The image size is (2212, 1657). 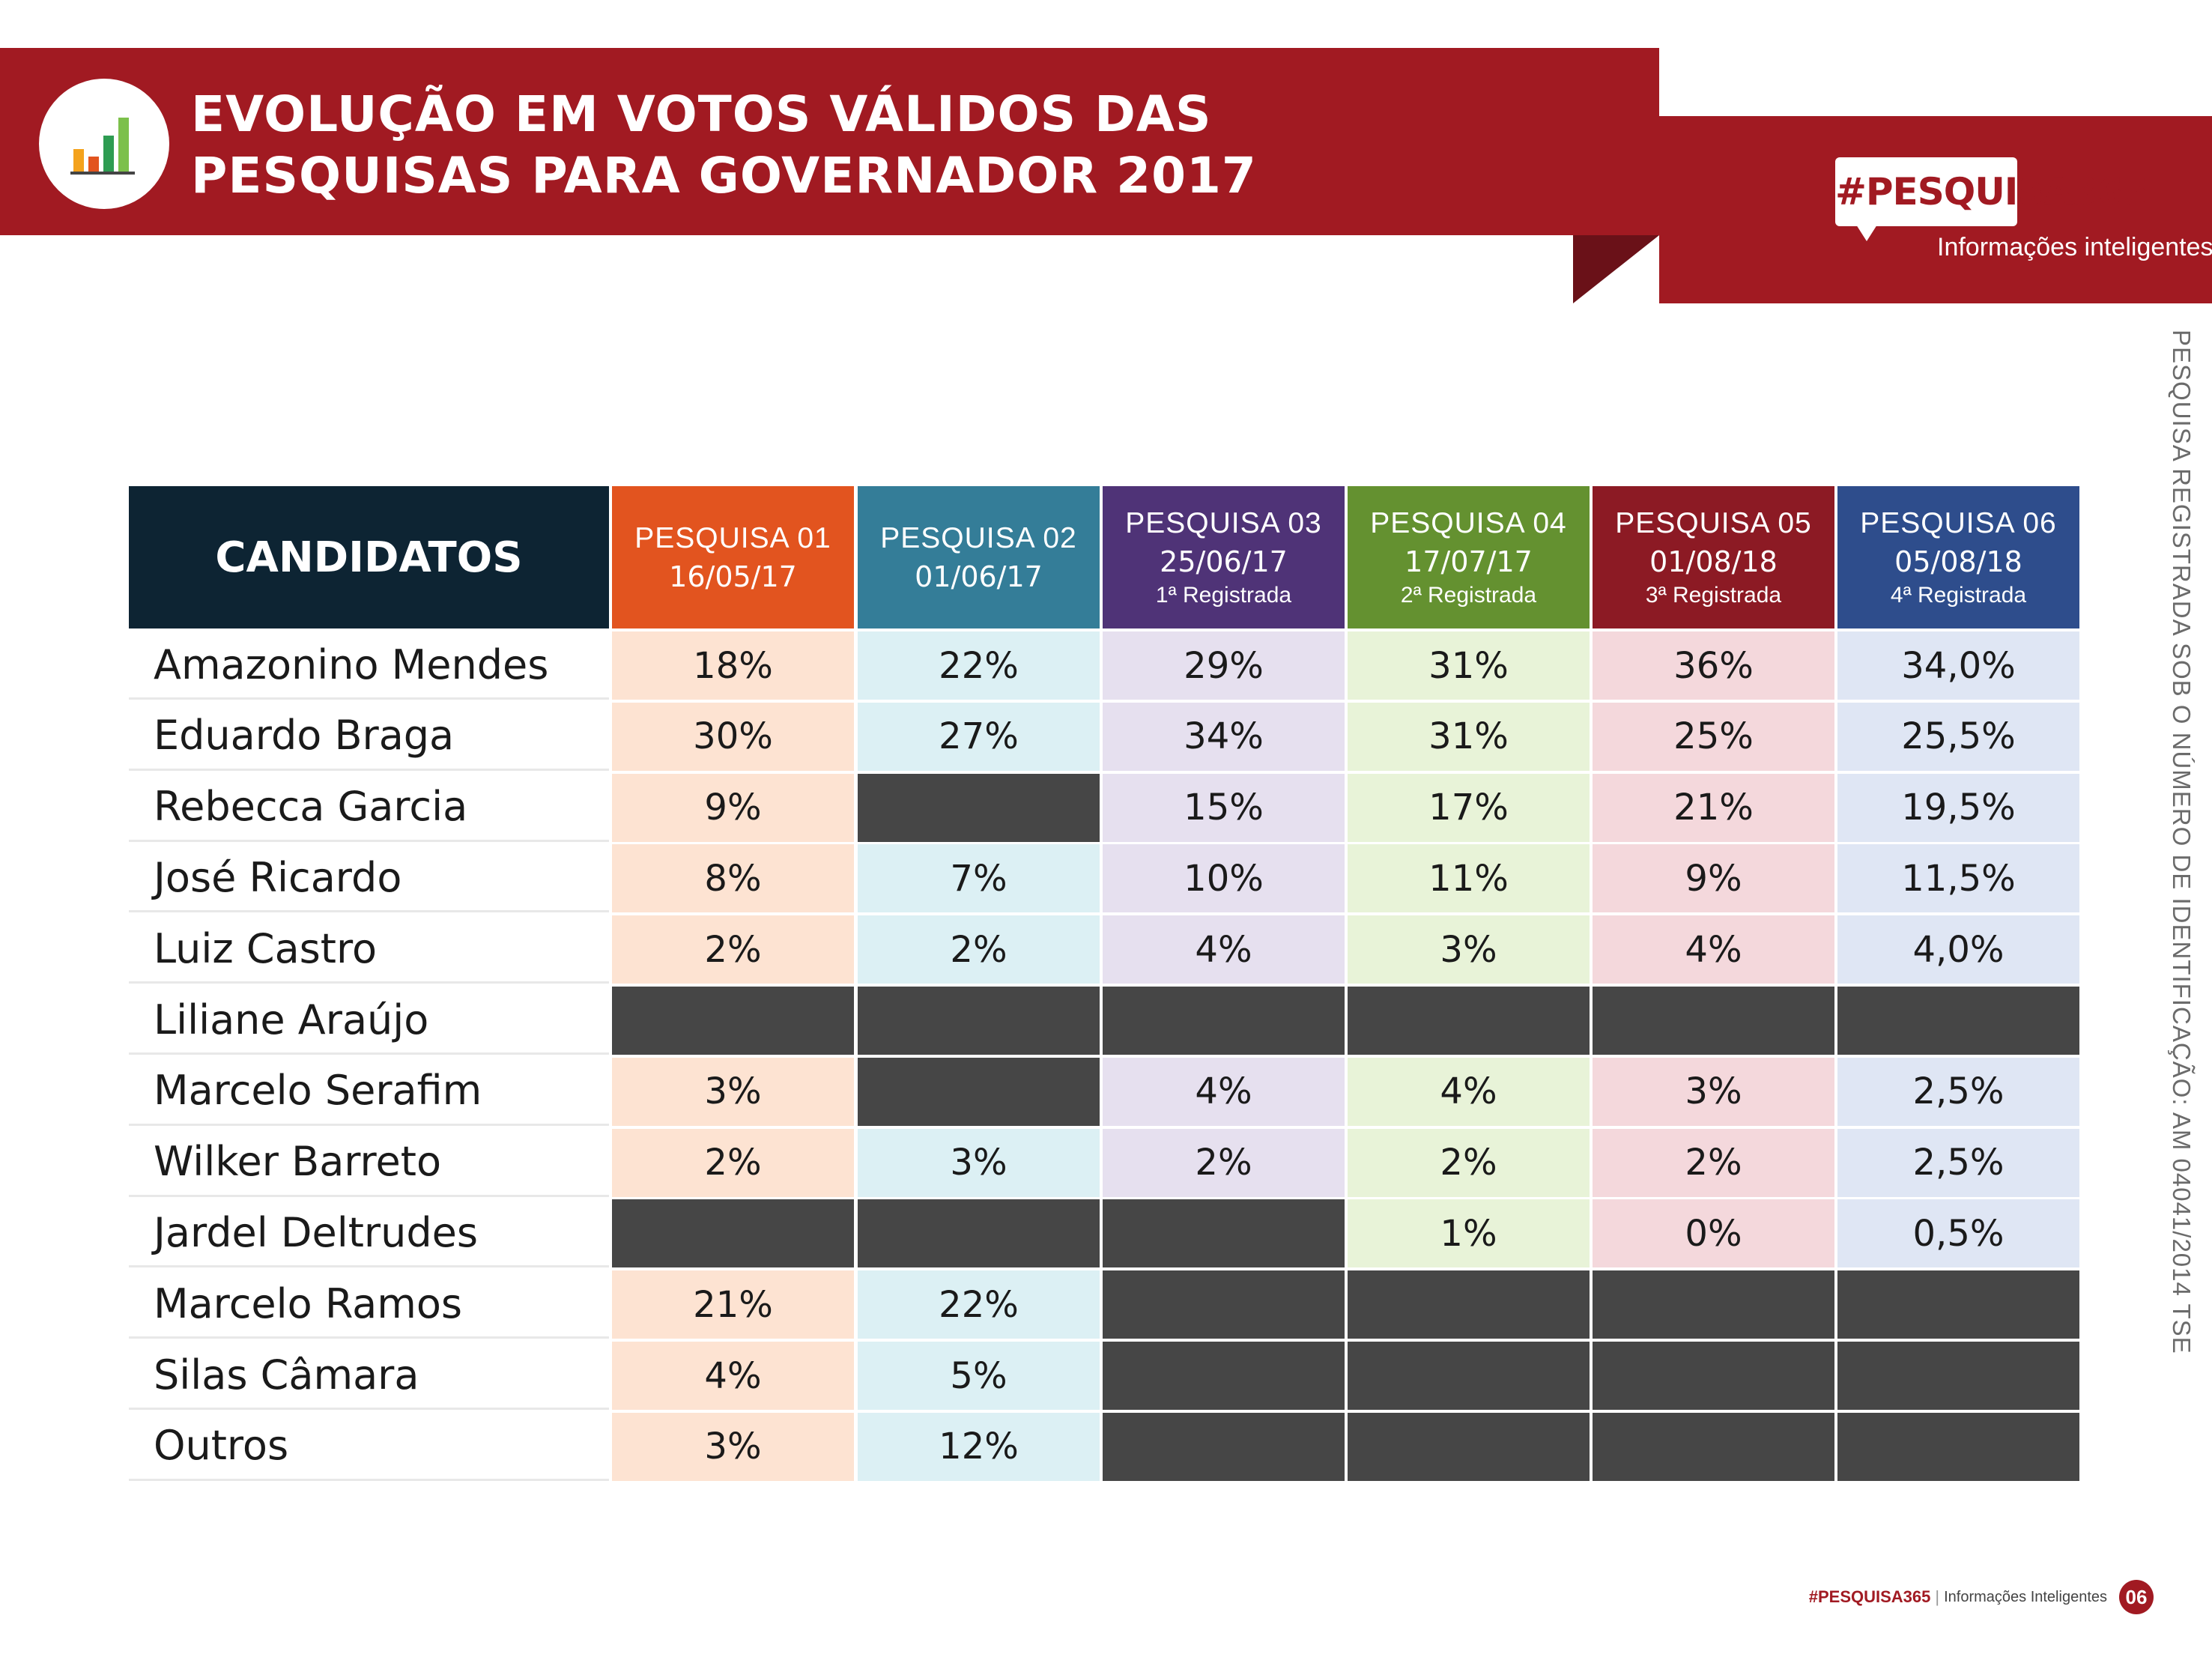 What do you see at coordinates (979, 1447) in the screenshot?
I see `value-cell: 12%` at bounding box center [979, 1447].